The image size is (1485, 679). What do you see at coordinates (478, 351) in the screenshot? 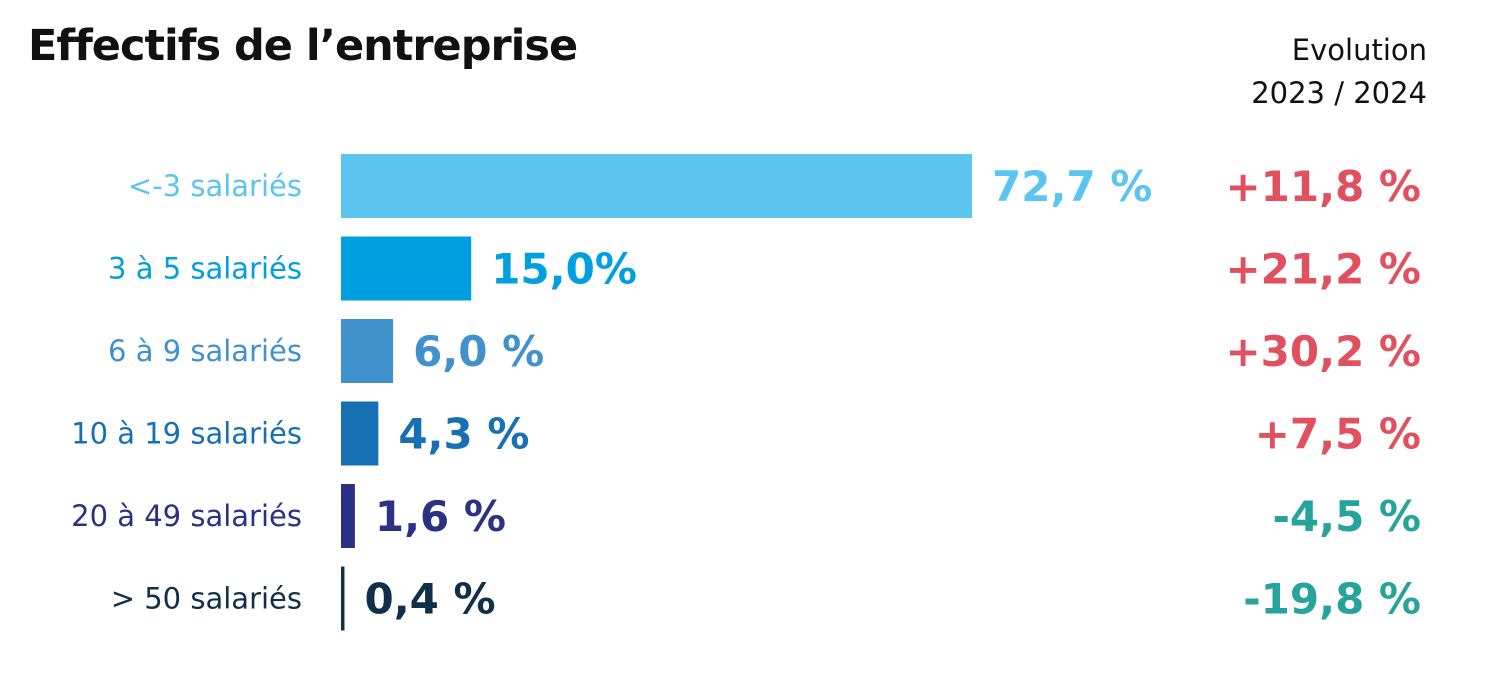
I see `value-label: 6,0 %` at bounding box center [478, 351].